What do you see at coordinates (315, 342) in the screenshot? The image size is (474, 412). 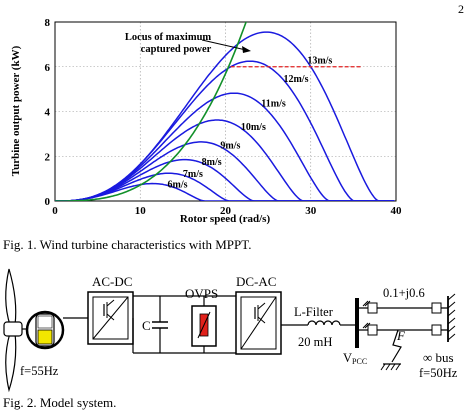 I see `filter-value-label: 20 mH` at bounding box center [315, 342].